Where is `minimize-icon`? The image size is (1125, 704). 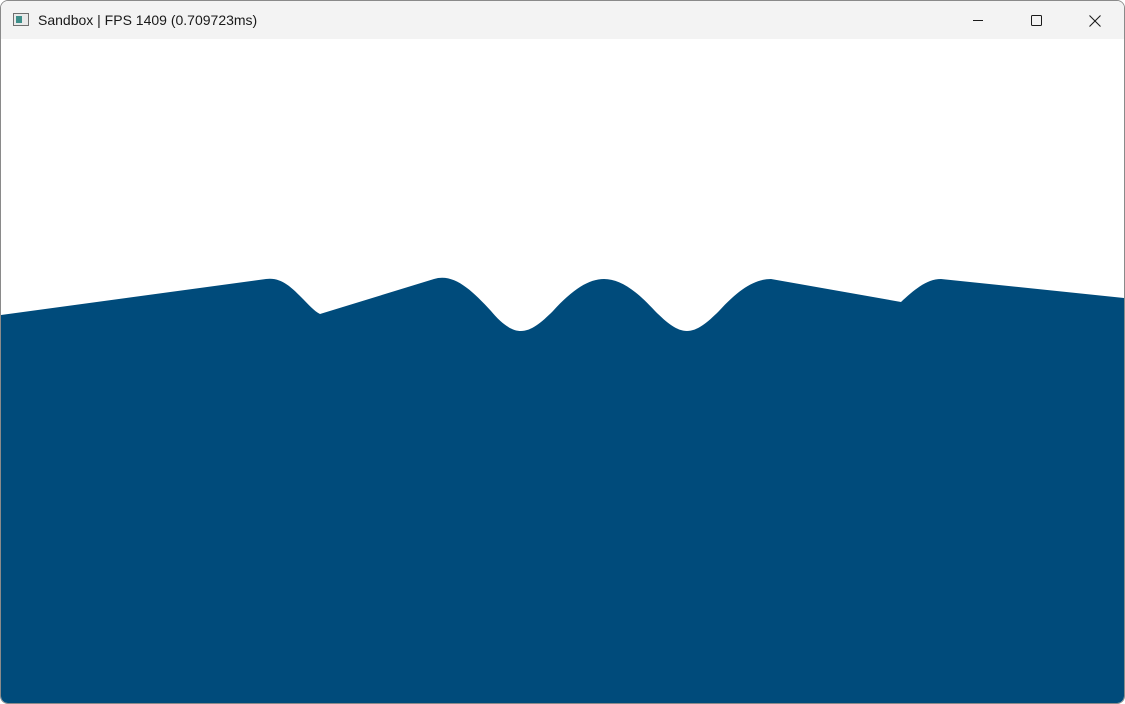 minimize-icon is located at coordinates (978, 20).